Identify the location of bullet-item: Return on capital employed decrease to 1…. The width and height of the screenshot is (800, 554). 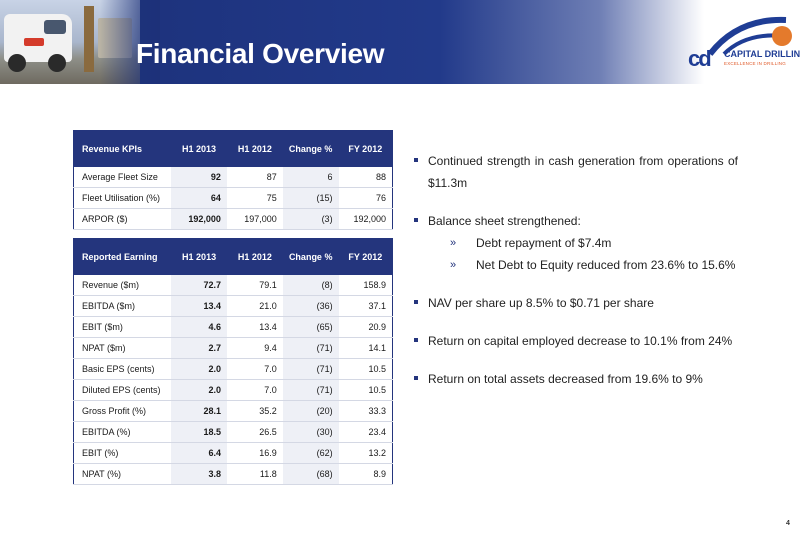
(576, 341).